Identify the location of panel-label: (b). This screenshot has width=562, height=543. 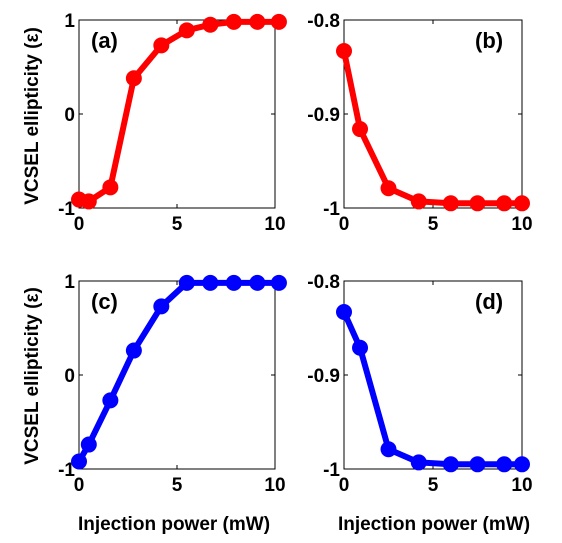
(489, 40).